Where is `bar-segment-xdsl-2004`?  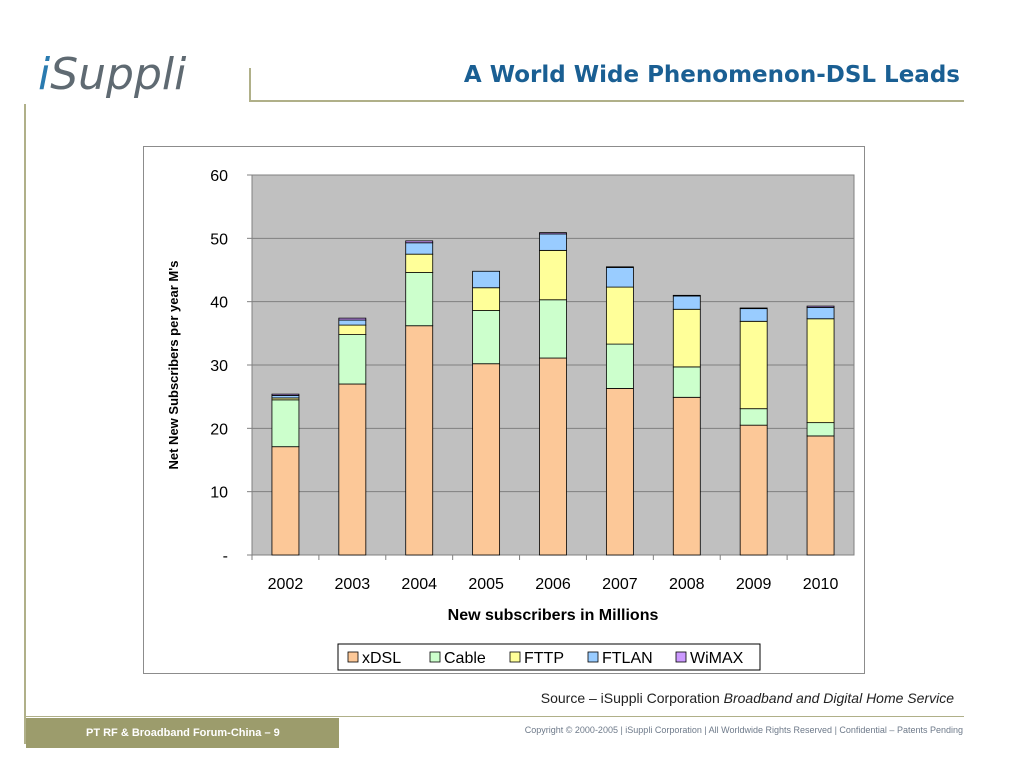 bar-segment-xdsl-2004 is located at coordinates (419, 440).